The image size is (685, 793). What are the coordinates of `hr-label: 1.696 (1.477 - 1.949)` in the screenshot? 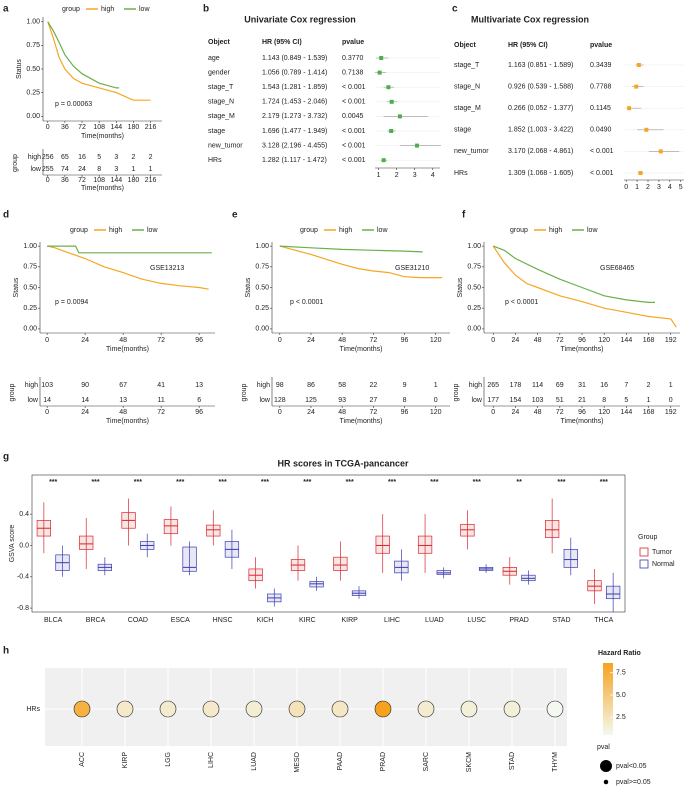 It's located at (294, 131).